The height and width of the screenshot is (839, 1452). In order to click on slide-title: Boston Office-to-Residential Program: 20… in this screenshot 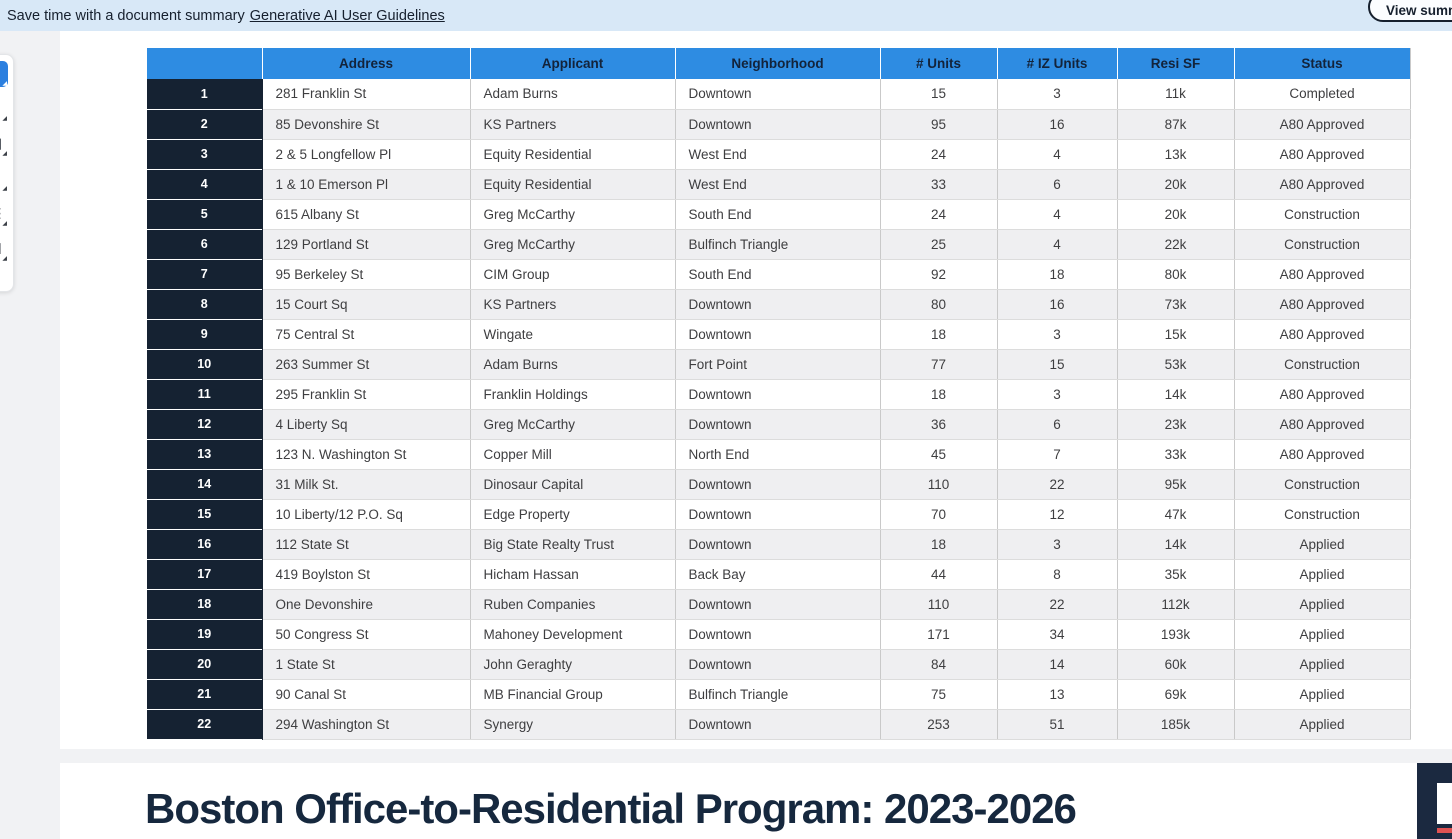, I will do `click(611, 808)`.